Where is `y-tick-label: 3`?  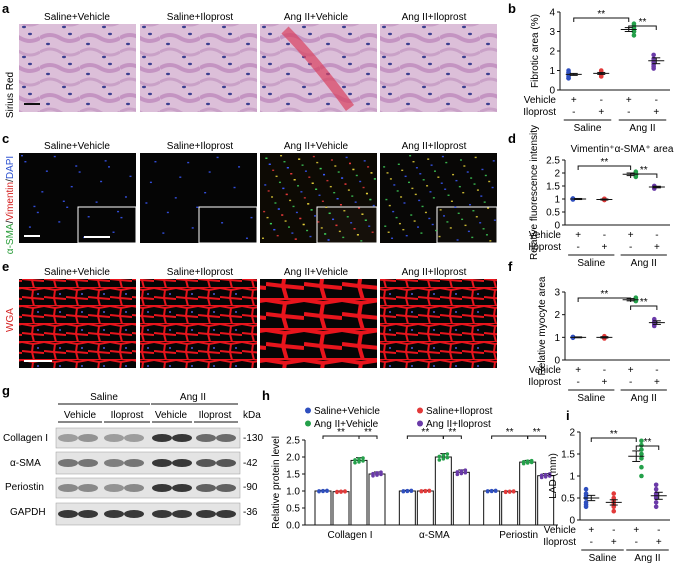
y-tick-label: 3 is located at coordinates (557, 293).